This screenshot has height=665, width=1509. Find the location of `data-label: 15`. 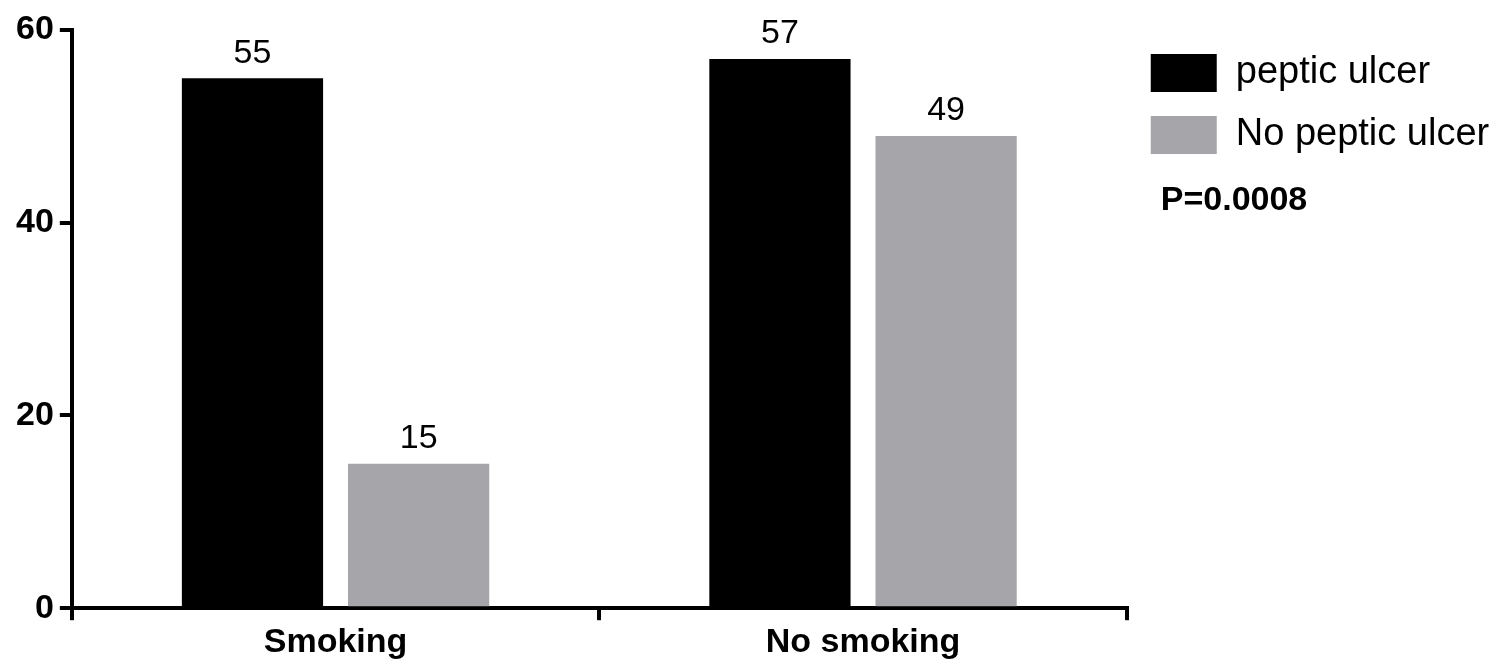

data-label: 15 is located at coordinates (418, 436).